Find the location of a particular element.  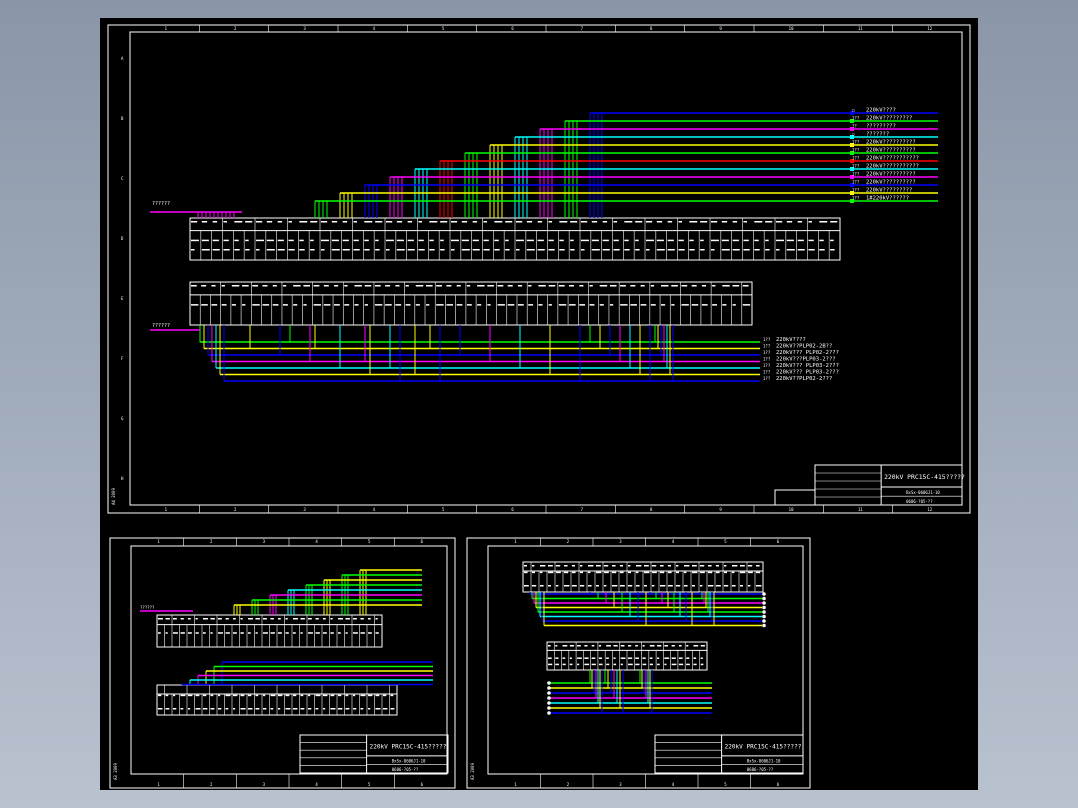

bus-label: 220kV??? PLP03-2??? is located at coordinates (807, 373).